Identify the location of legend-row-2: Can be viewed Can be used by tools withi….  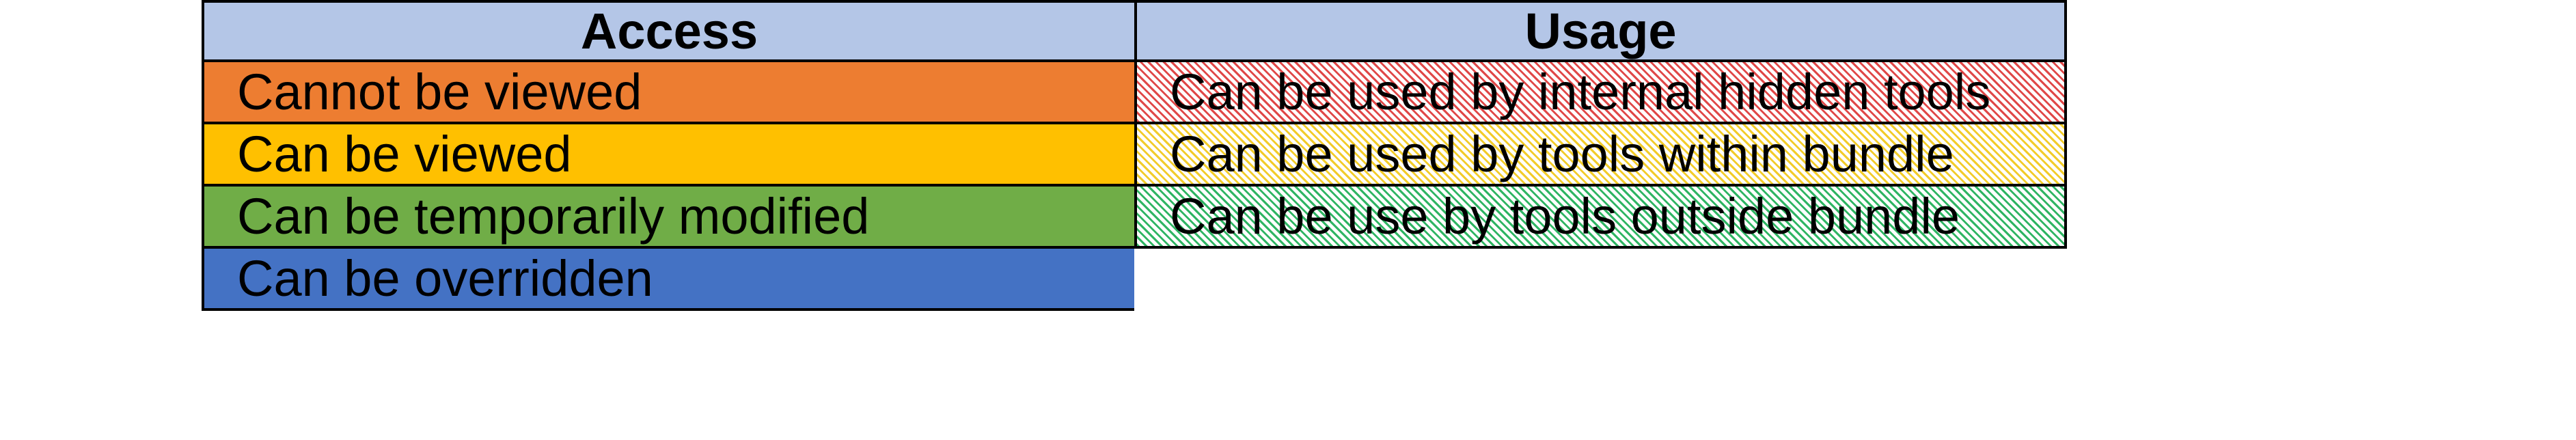
(1134, 155).